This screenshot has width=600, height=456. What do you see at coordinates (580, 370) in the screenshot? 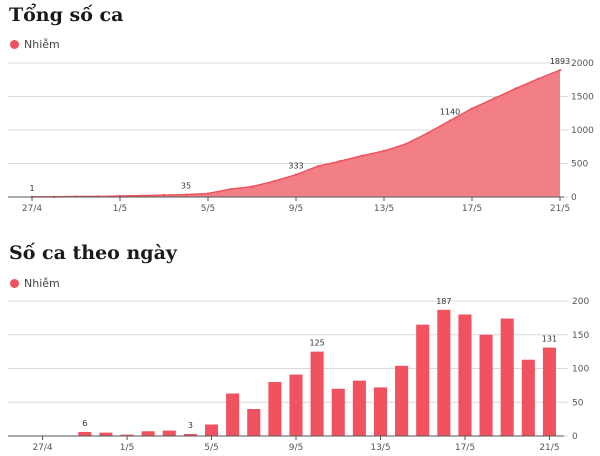
I see `y-tick-label: 100` at bounding box center [580, 370].